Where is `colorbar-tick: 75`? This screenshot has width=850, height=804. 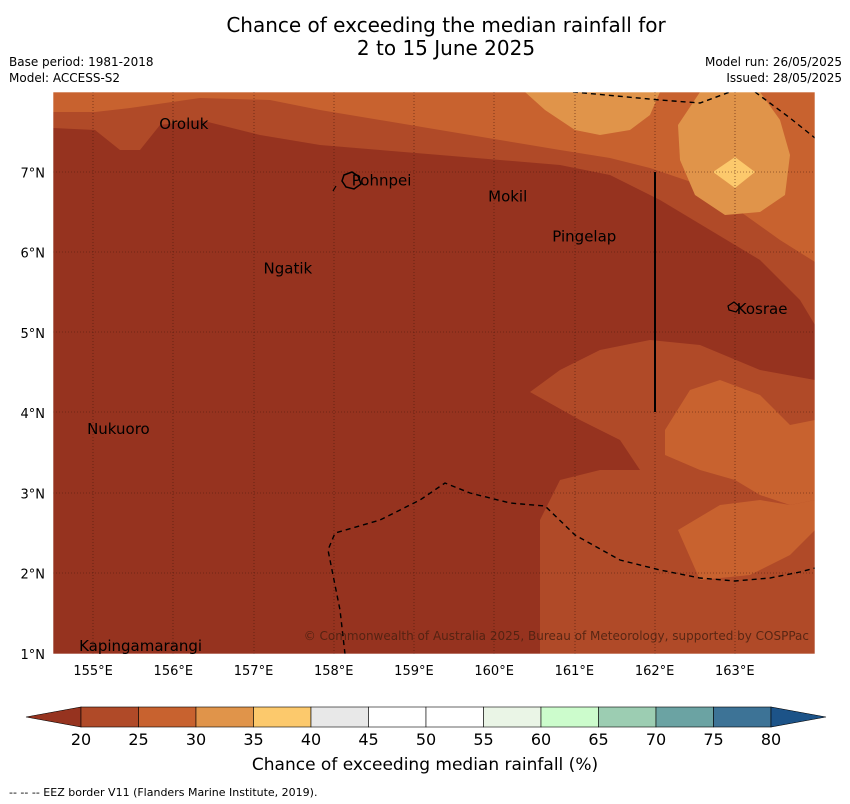
colorbar-tick: 75 is located at coordinates (713, 739).